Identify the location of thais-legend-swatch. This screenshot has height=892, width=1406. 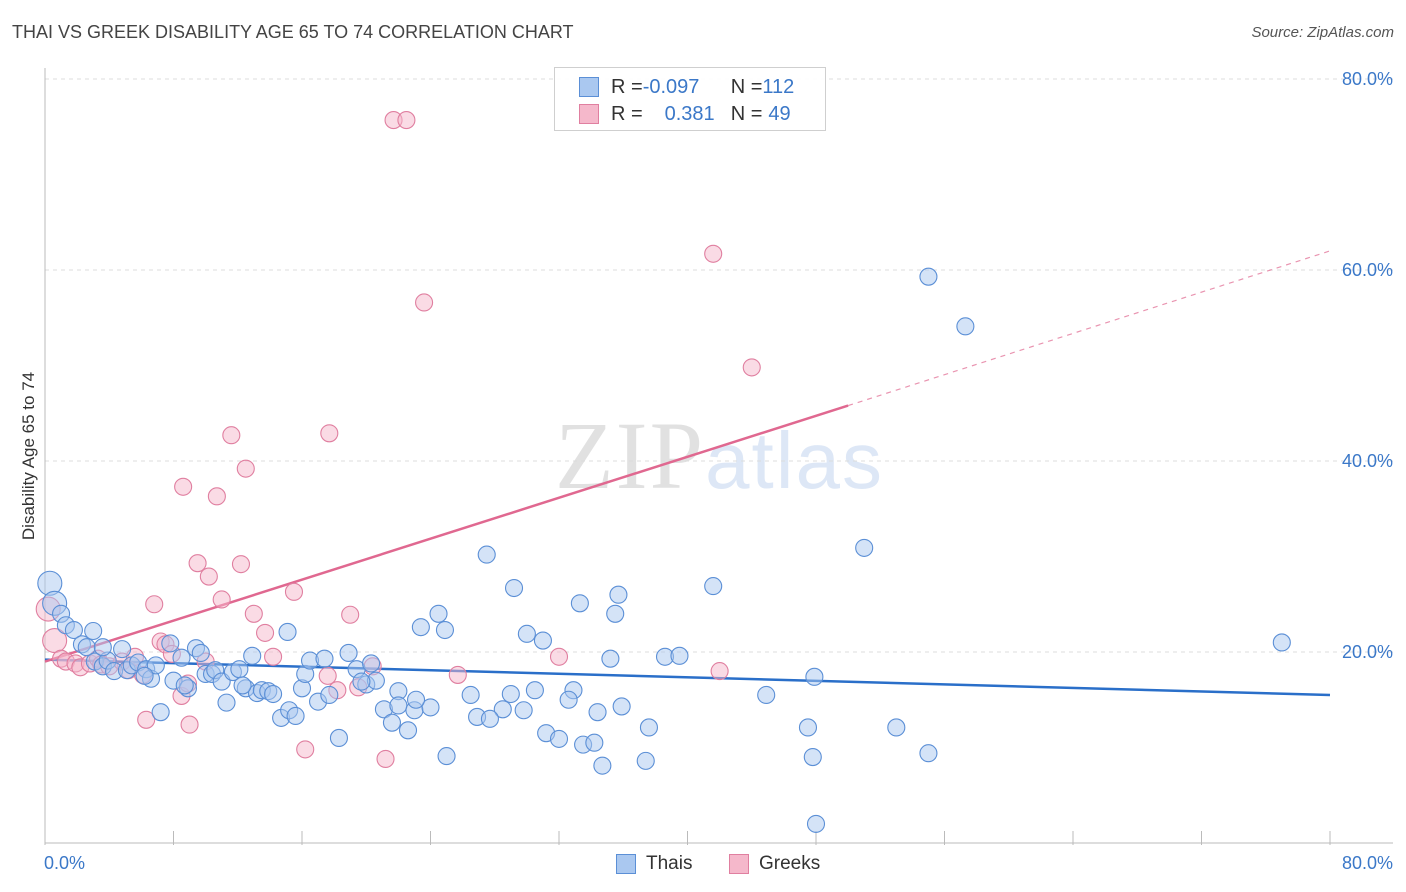
(626, 864).